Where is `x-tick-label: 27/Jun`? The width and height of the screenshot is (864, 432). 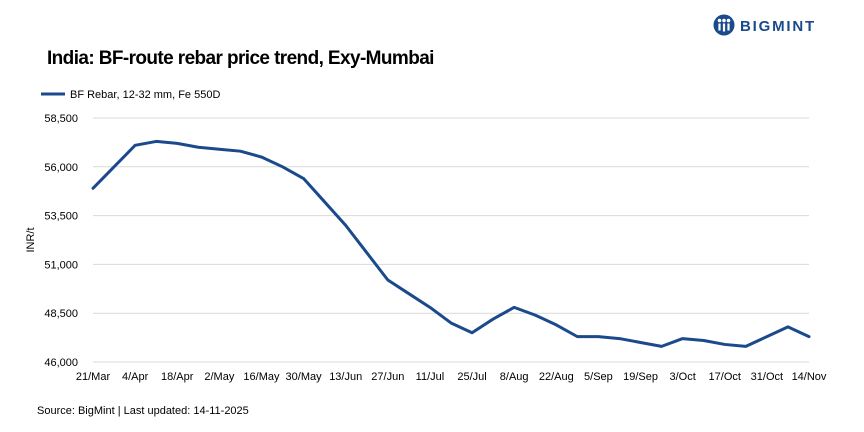
x-tick-label: 27/Jun is located at coordinates (387, 377).